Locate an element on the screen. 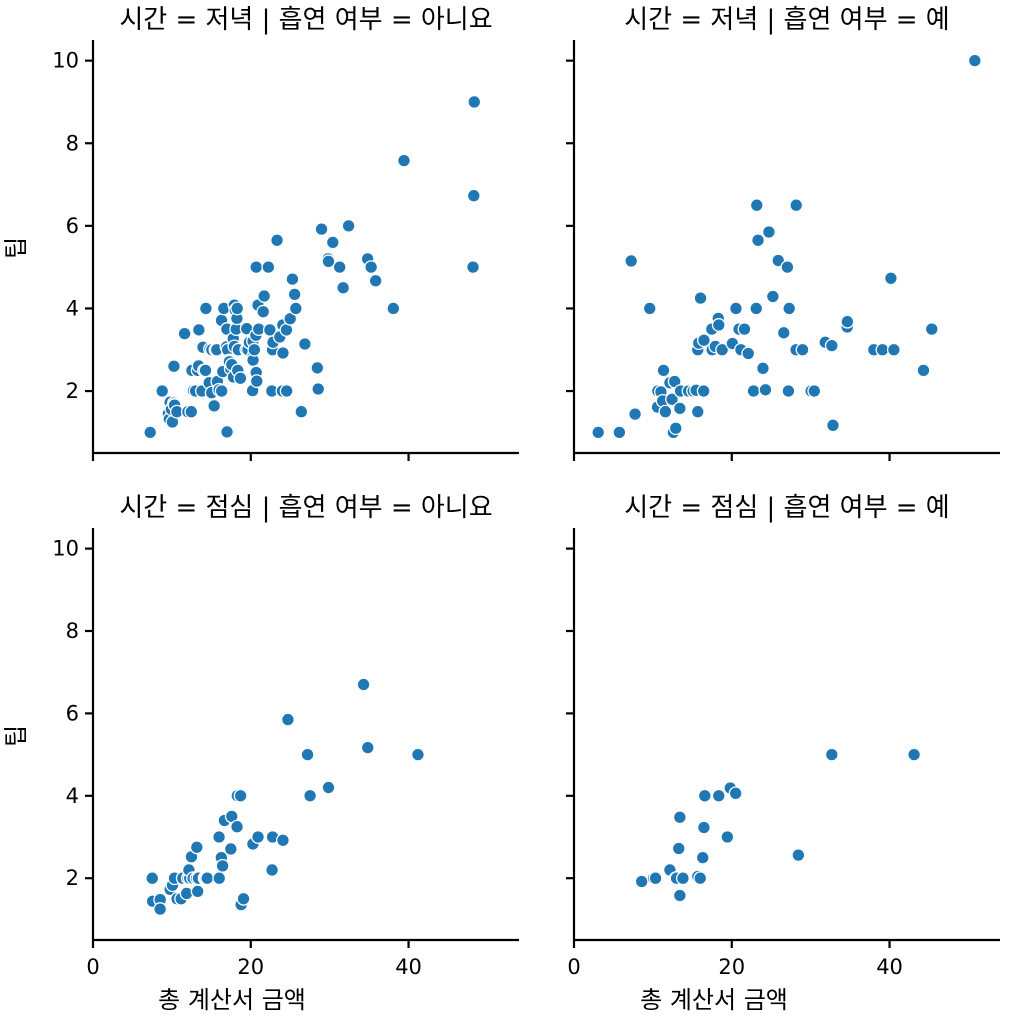 This screenshot has width=1024, height=1024. facet-title: 시간 = 점심 | 흡연 여부 = 예 is located at coordinates (786, 508).